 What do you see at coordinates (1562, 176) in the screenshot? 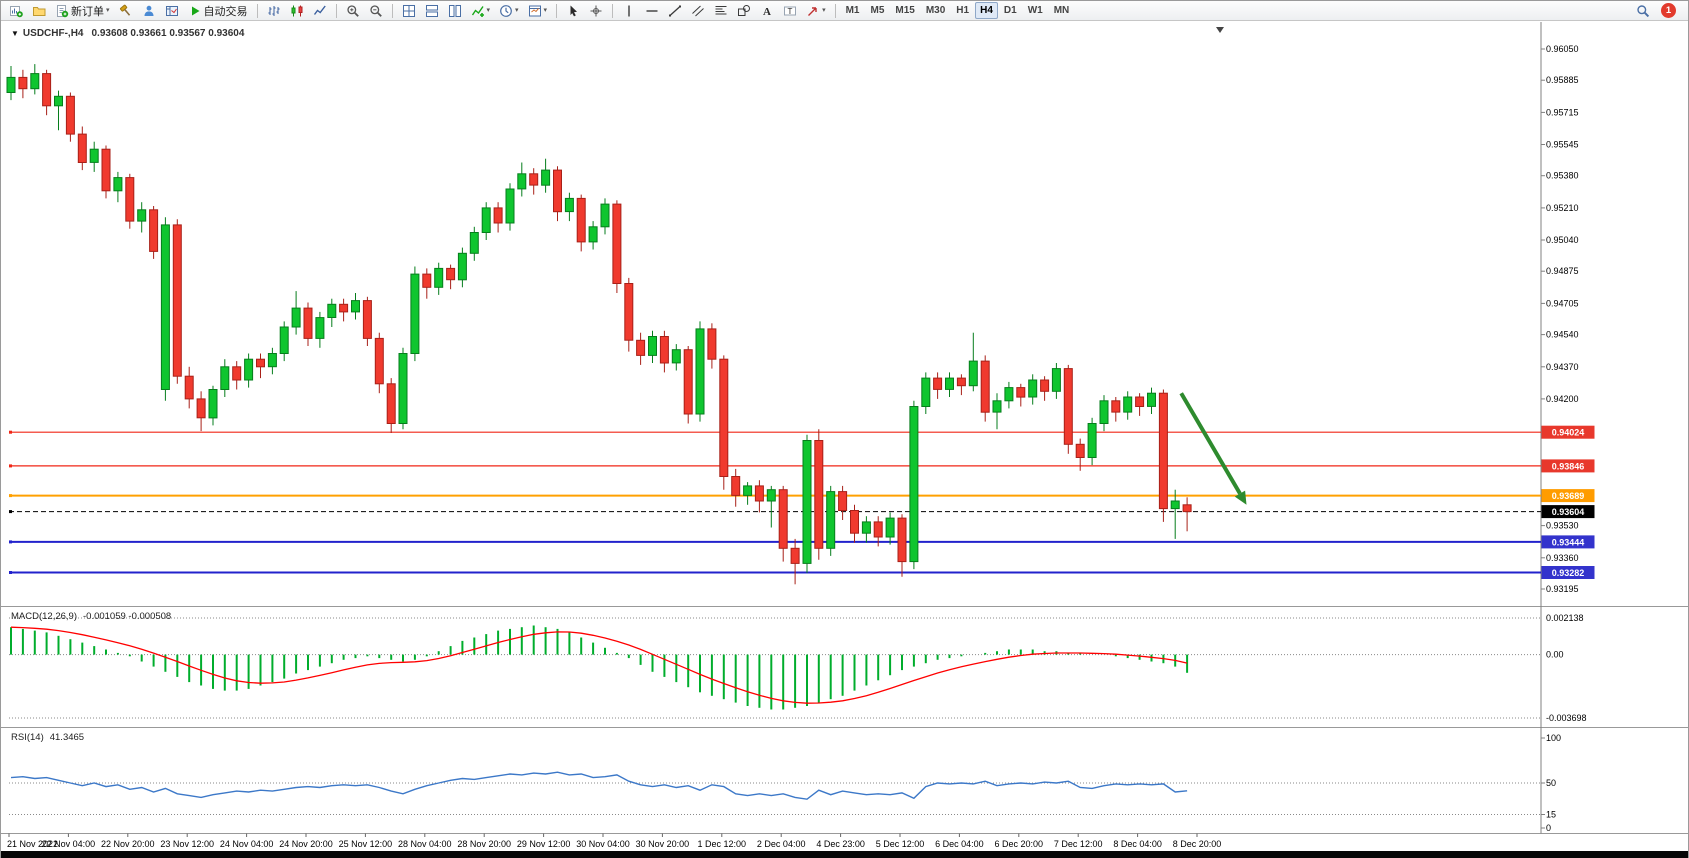
I see `svg-text: 0.95380` at bounding box center [1562, 176].